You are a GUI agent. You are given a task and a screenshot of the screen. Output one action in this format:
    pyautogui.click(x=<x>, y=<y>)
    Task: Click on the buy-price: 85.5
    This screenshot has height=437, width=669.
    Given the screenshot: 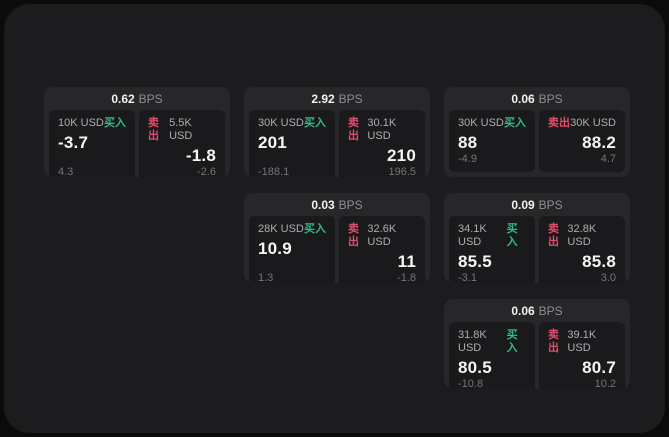 What is the action you would take?
    pyautogui.click(x=475, y=261)
    